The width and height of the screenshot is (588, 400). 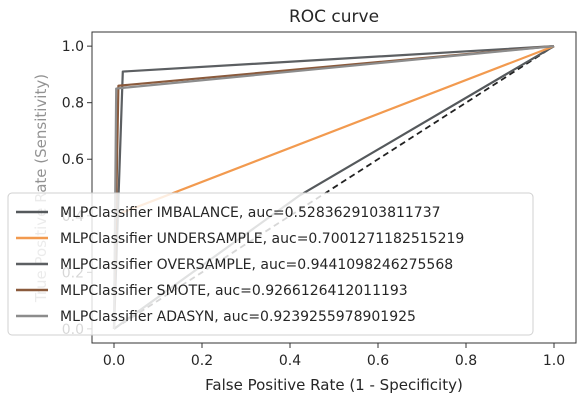 I want to click on y-tick-label: 1.0, so click(x=73, y=47).